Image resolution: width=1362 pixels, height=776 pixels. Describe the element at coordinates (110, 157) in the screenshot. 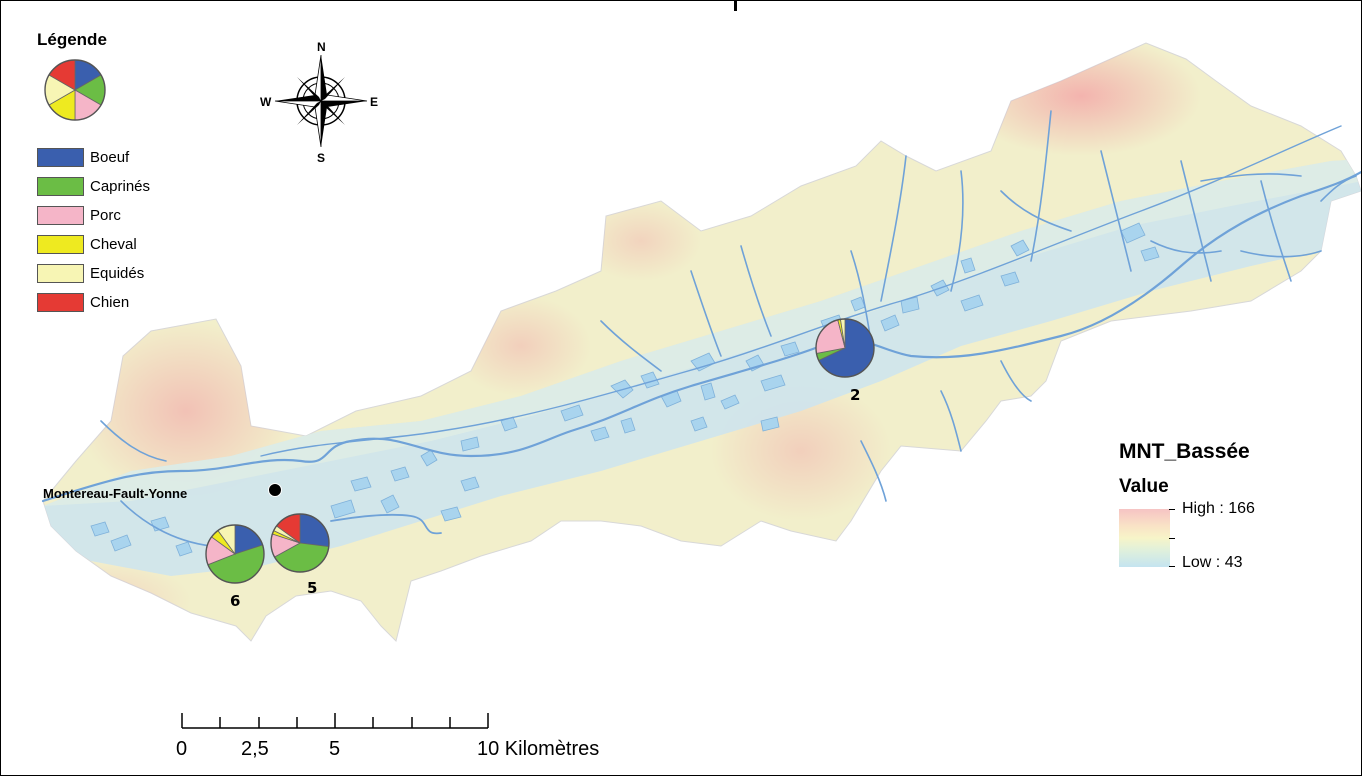

I see `legend-item-label: Boeuf` at that location.